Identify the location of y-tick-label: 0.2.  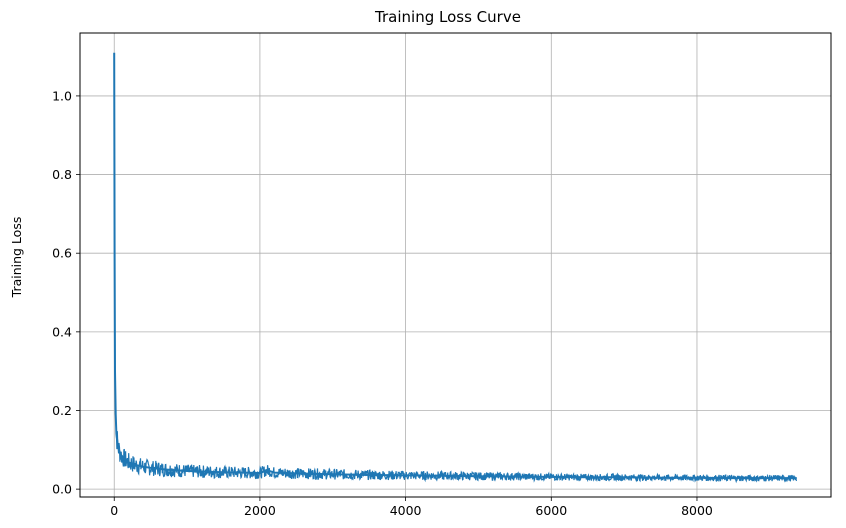
(62, 410).